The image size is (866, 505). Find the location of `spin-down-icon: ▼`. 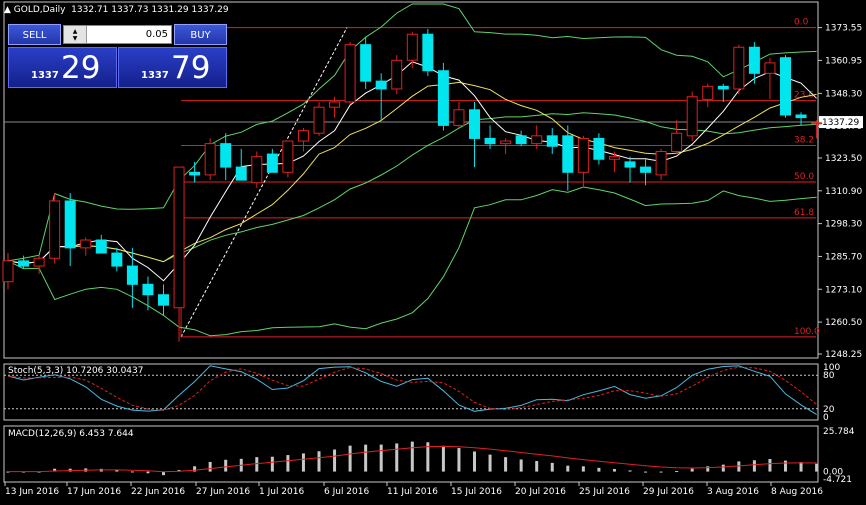

spin-down-icon: ▼ is located at coordinates (75, 38).